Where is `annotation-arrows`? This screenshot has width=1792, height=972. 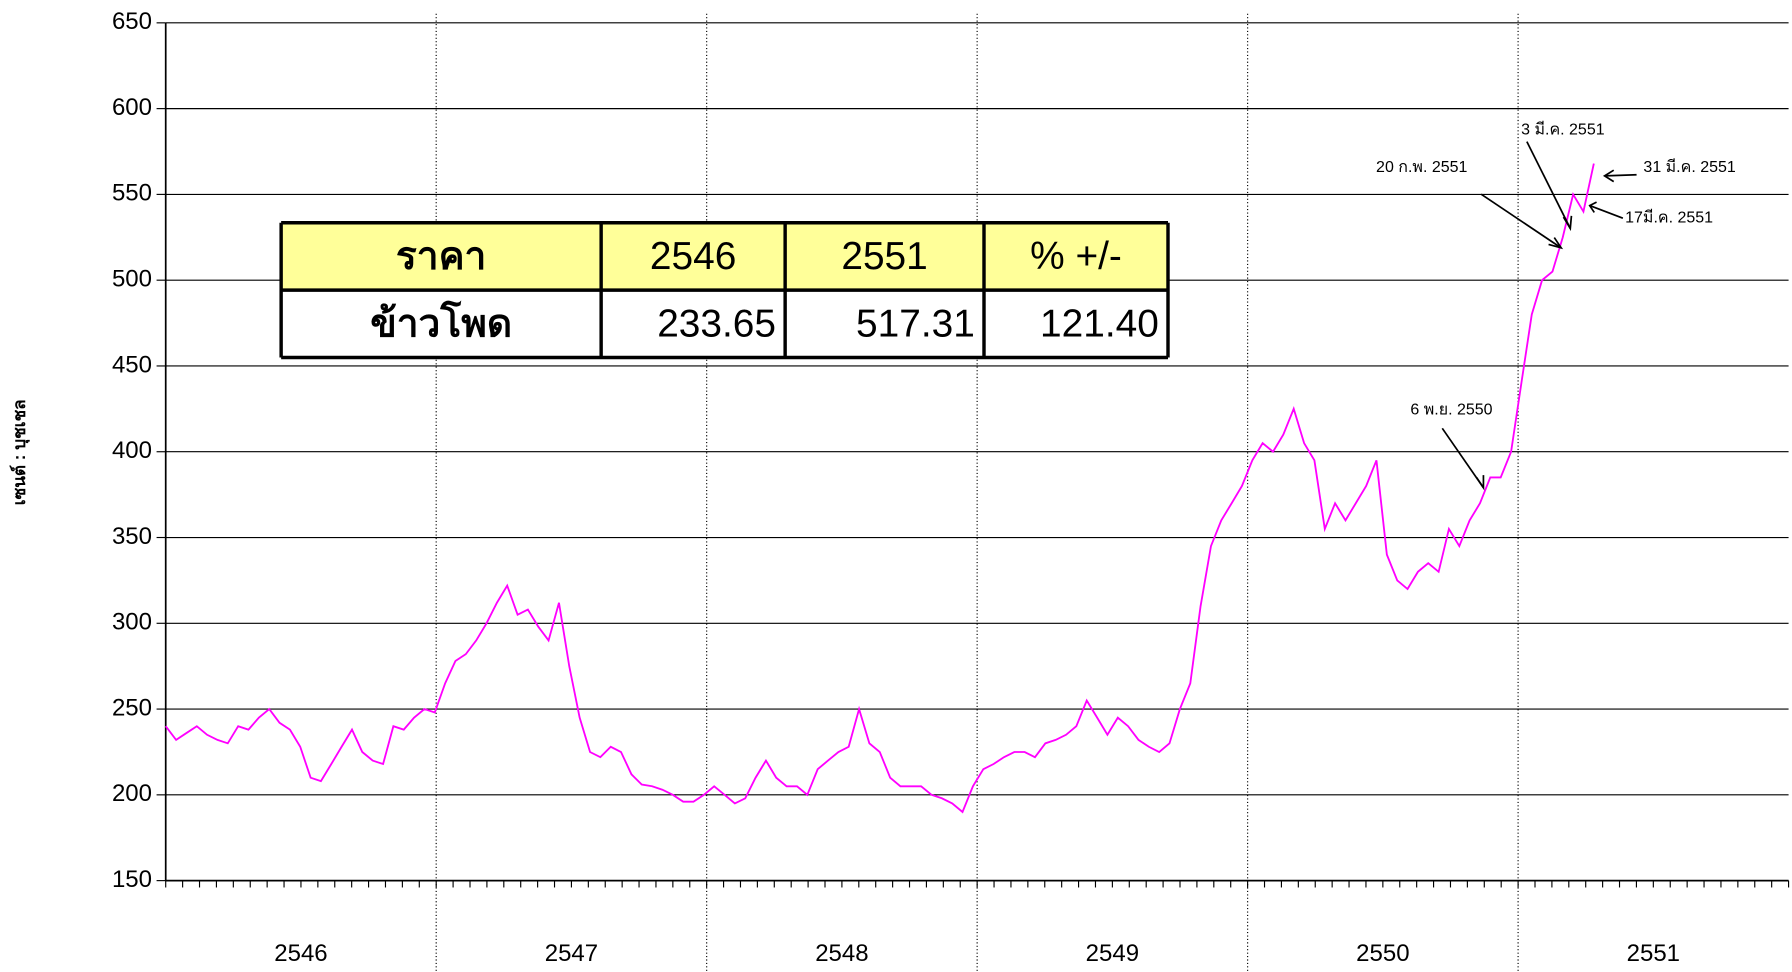 annotation-arrows is located at coordinates (1539, 316).